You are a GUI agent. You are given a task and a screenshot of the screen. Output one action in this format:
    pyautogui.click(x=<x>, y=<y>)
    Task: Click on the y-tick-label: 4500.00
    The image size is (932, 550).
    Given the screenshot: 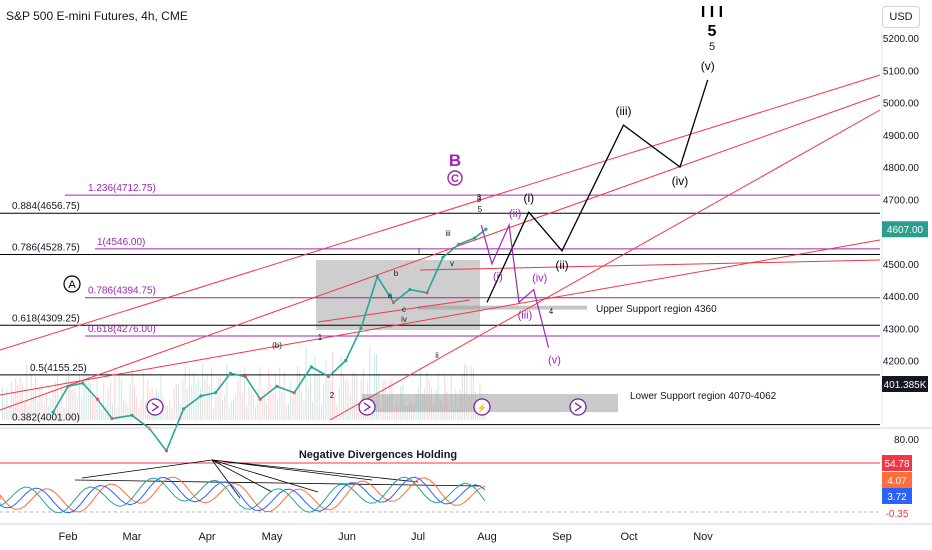 What is the action you would take?
    pyautogui.click(x=901, y=265)
    